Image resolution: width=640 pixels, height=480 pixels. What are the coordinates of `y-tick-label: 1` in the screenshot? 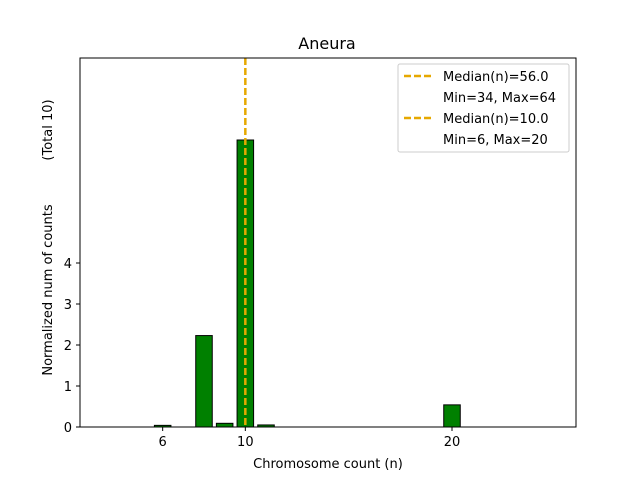 It's located at (68, 387).